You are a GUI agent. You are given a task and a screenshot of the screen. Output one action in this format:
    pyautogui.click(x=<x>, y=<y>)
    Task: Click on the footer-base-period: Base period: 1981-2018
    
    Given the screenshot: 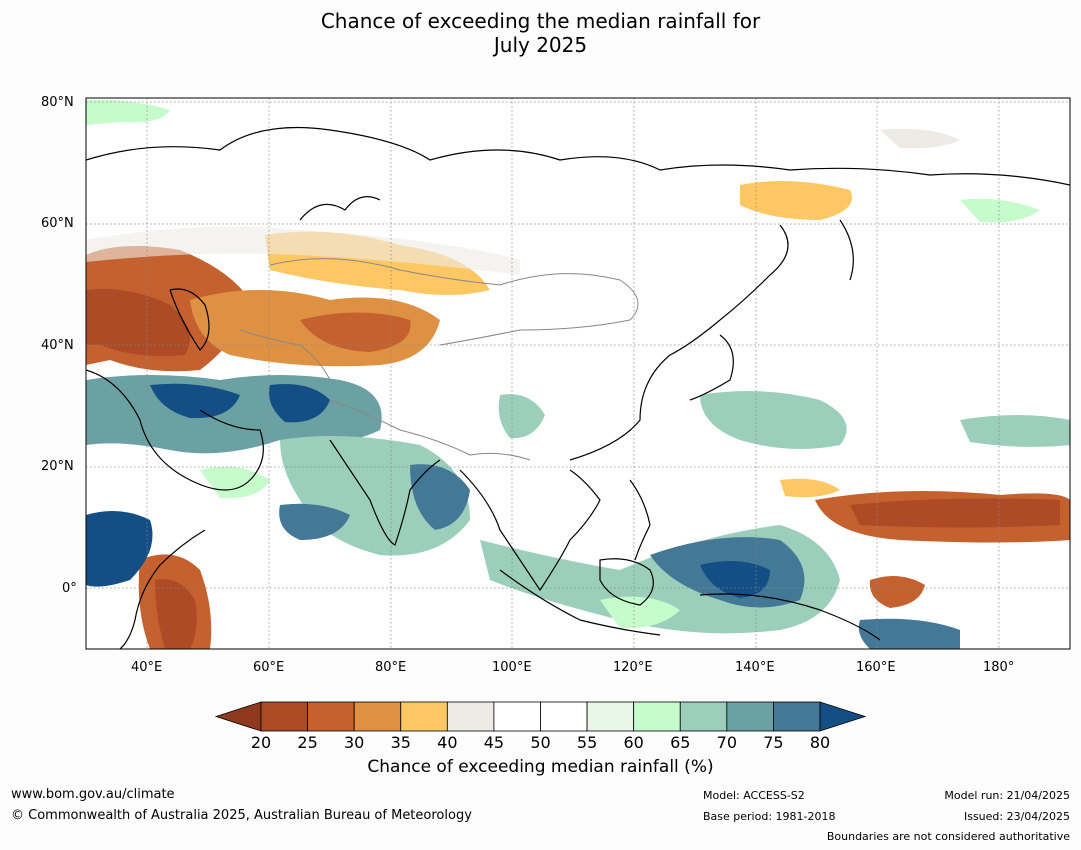 What is the action you would take?
    pyautogui.click(x=769, y=816)
    